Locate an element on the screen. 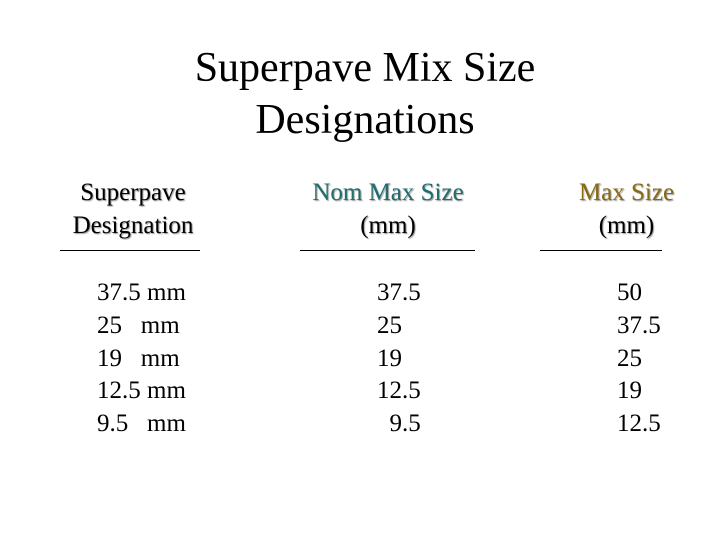  column-heading: Superpave Designation is located at coordinates (133, 209).